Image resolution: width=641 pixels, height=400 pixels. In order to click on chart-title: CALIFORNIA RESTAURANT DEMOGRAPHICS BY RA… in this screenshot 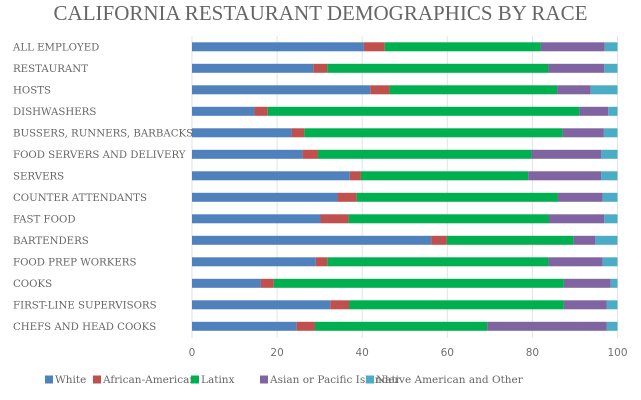, I will do `click(321, 13)`.